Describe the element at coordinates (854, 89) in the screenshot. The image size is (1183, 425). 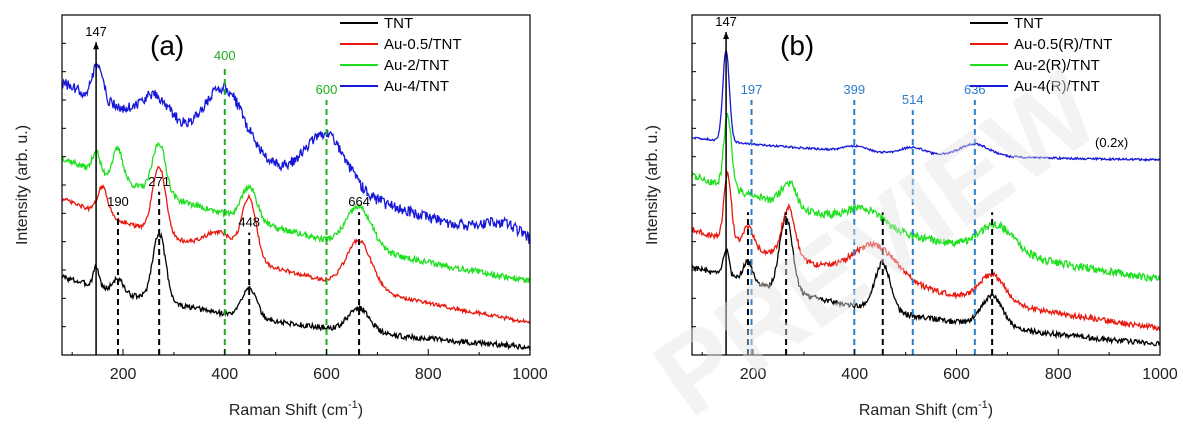
I see `peak-label-399: 399` at that location.